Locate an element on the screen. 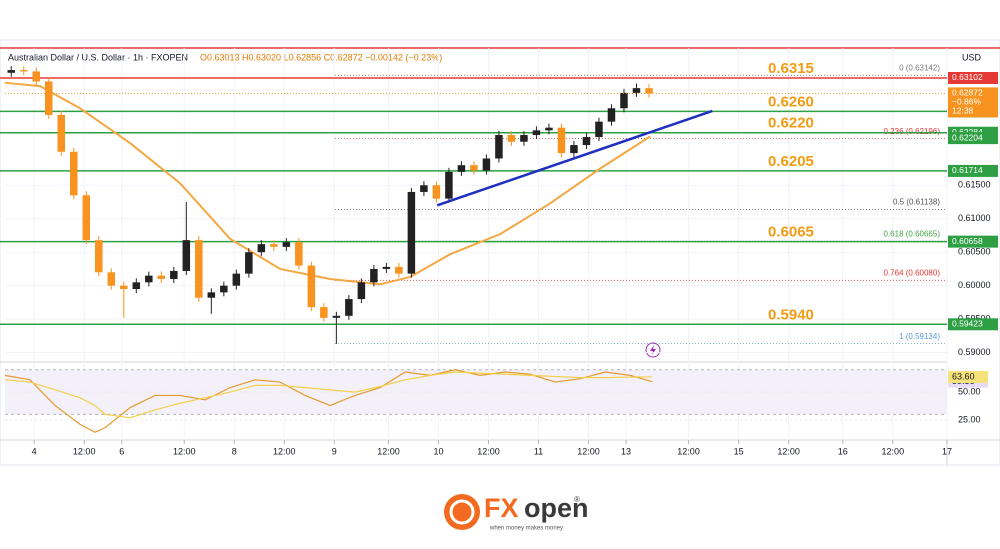  x-tick-label: 17 is located at coordinates (947, 451).